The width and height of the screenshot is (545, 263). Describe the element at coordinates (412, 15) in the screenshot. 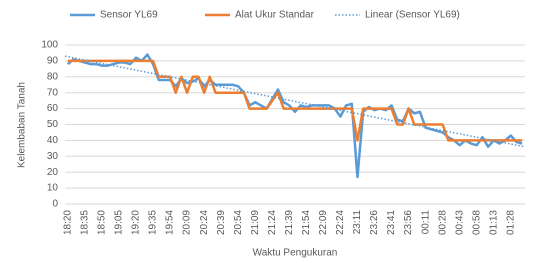

I see `legend-label: Linear (Sensor YL69)` at that location.